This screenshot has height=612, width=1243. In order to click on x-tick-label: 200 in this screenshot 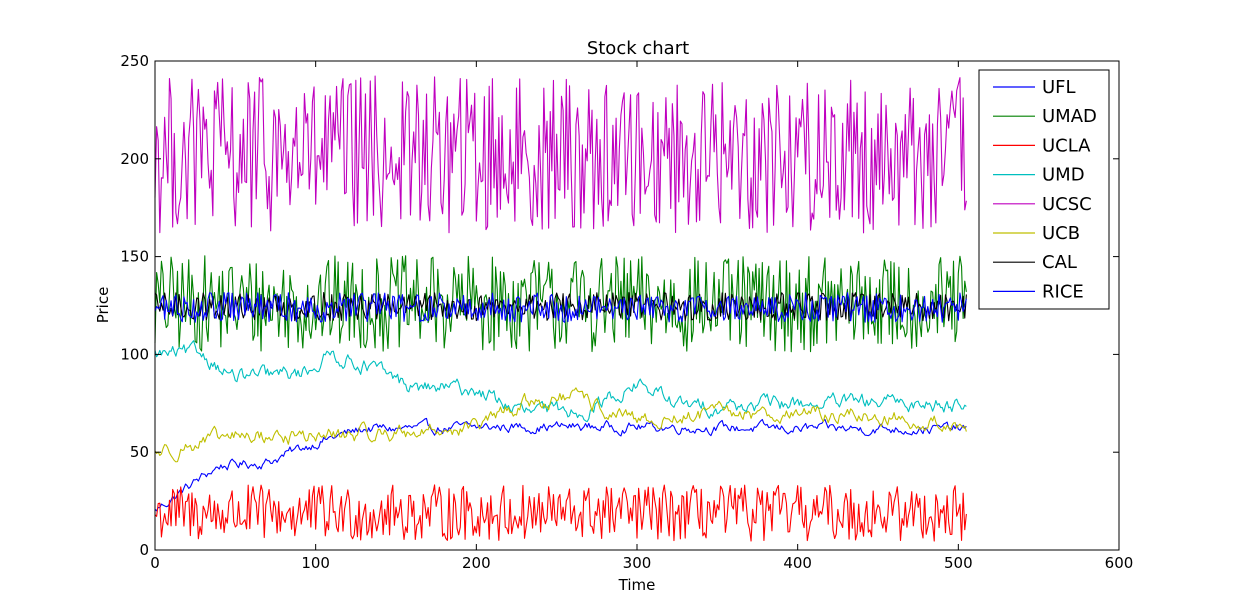, I will do `click(476, 563)`.